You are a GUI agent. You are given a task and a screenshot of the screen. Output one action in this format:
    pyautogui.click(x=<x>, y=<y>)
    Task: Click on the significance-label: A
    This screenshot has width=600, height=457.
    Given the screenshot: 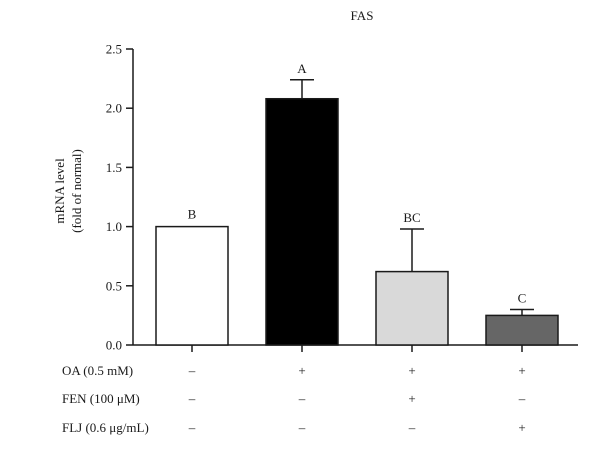 What is the action you would take?
    pyautogui.click(x=302, y=68)
    